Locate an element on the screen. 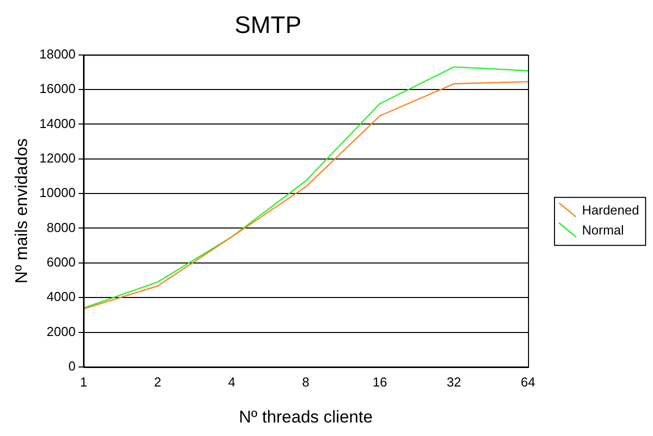 This screenshot has height=436, width=653. y-tick-label: 2000 is located at coordinates (61, 331).